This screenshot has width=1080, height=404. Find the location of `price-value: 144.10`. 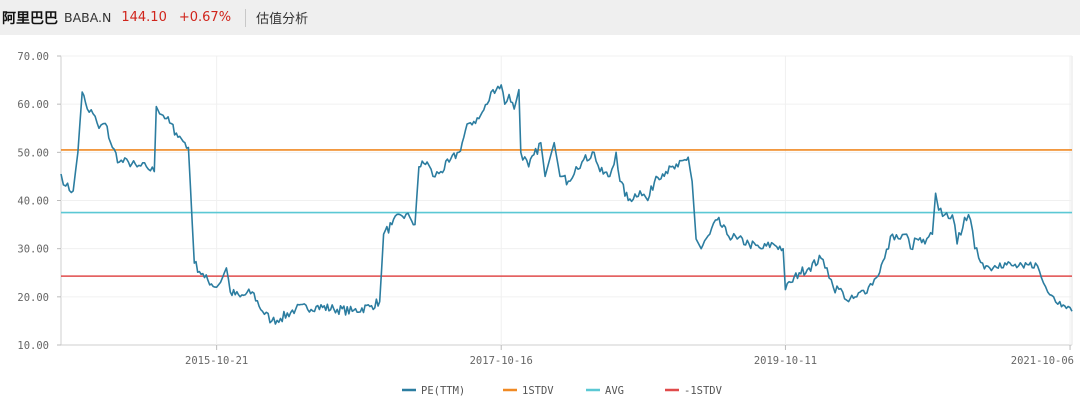

price-value: 144.10 is located at coordinates (144, 17).